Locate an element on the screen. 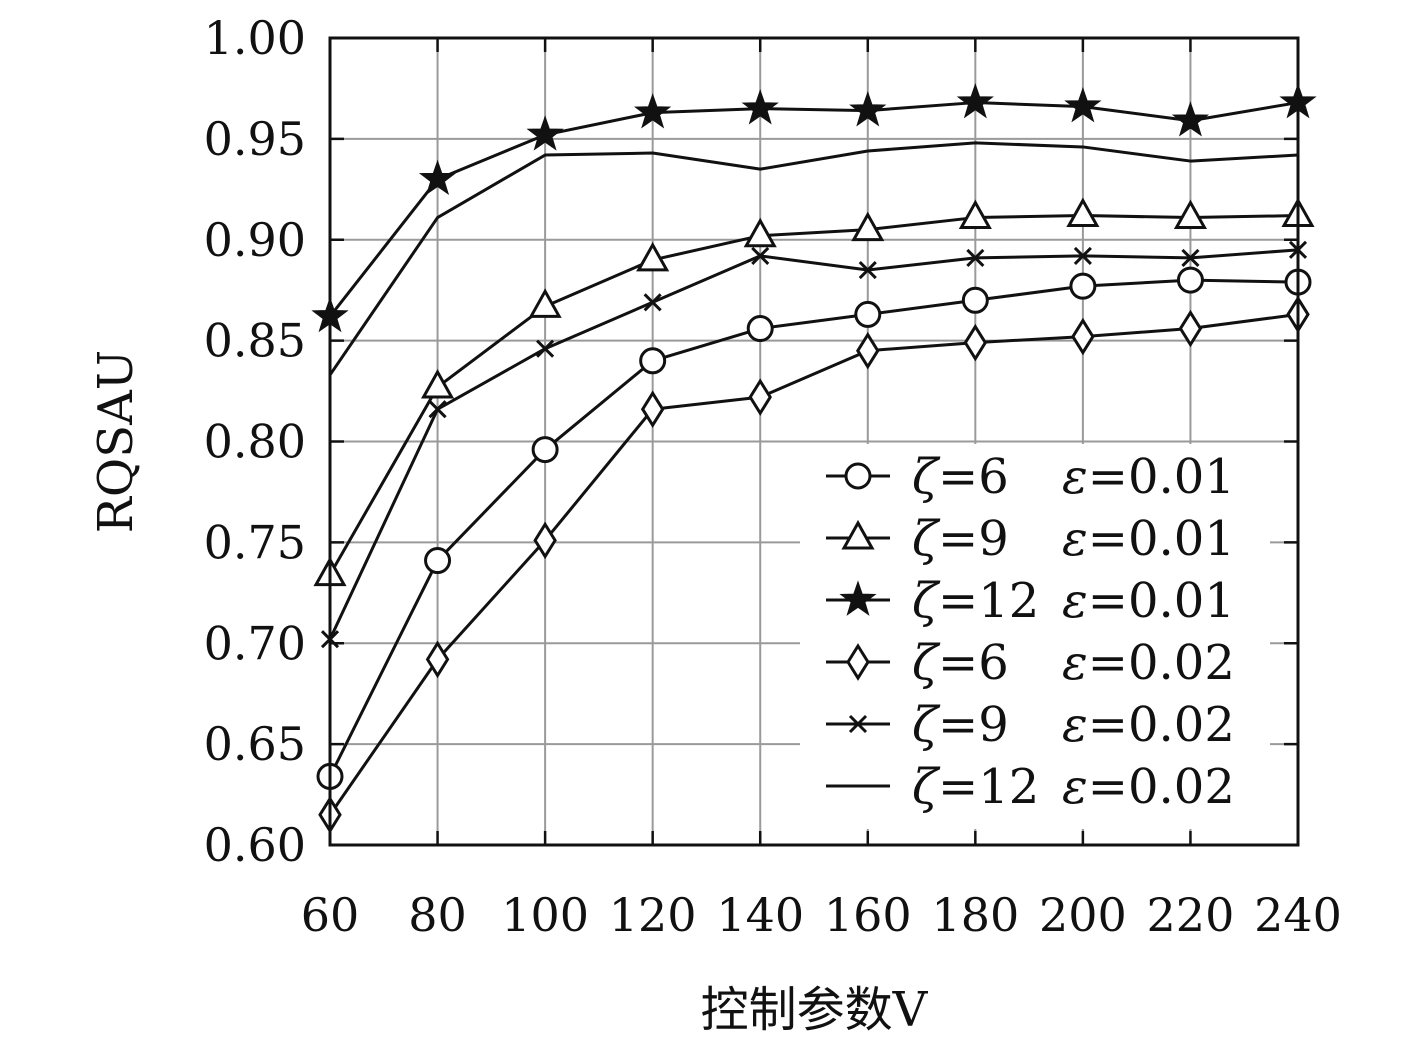 This screenshot has height=1049, width=1417. x-tick-label: 80 is located at coordinates (437, 915).